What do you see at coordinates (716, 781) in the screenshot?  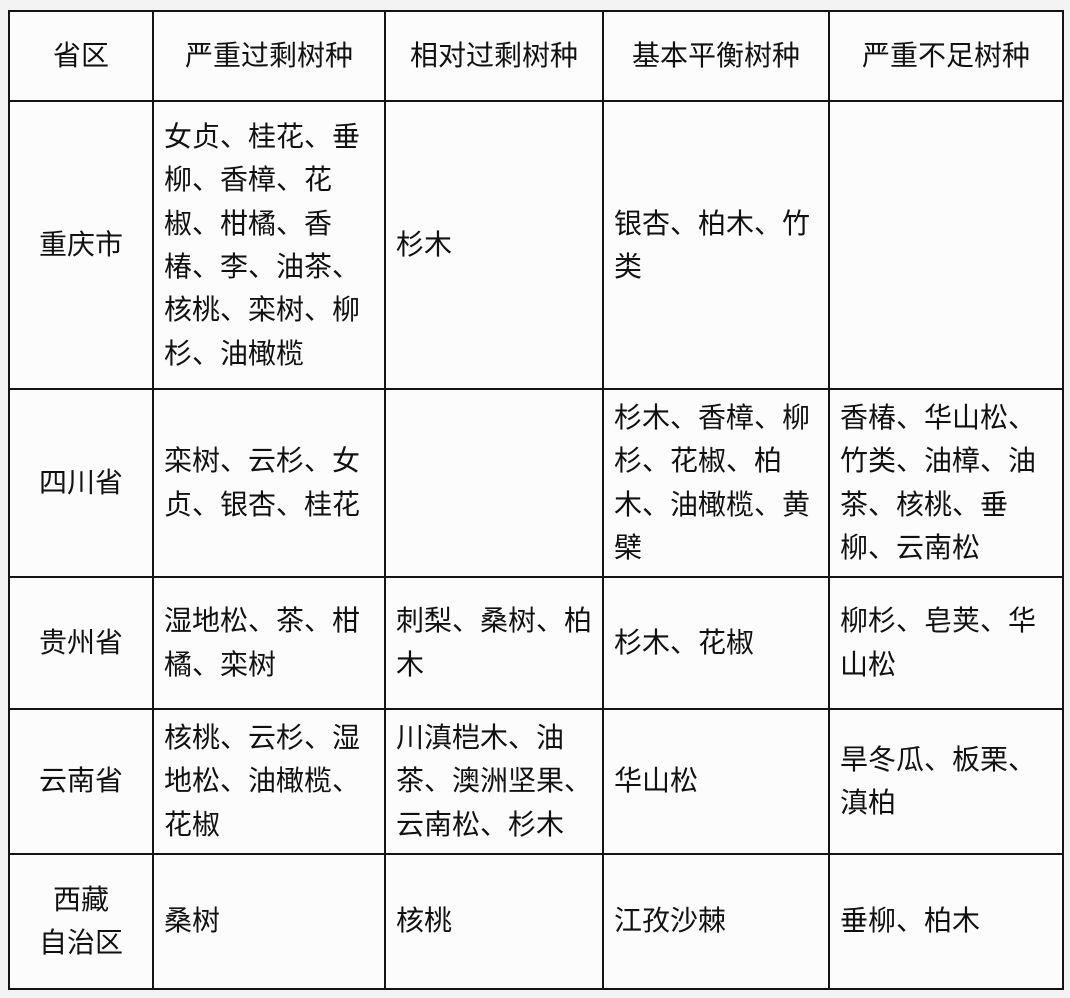 I see `balanced-cell: 华山松` at bounding box center [716, 781].